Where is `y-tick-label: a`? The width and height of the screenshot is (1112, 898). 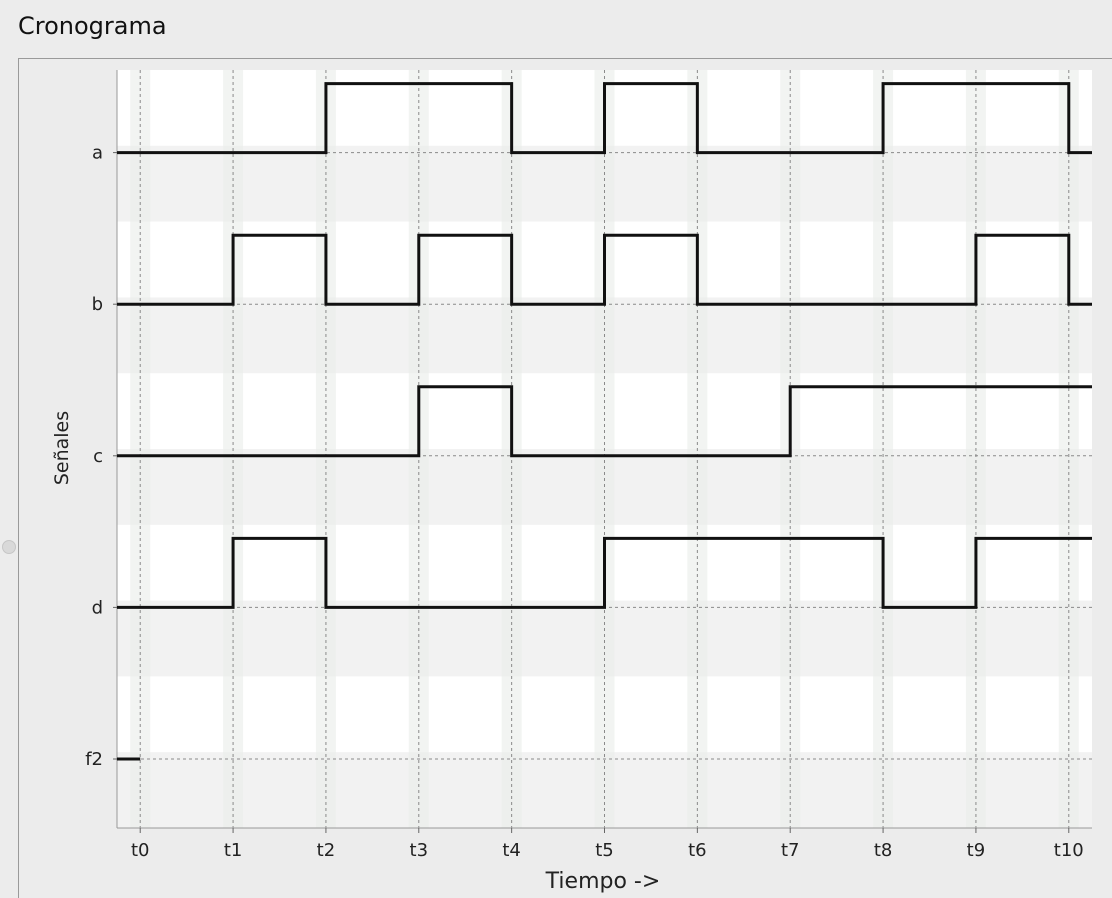
y-tick-label: a is located at coordinates (97, 153).